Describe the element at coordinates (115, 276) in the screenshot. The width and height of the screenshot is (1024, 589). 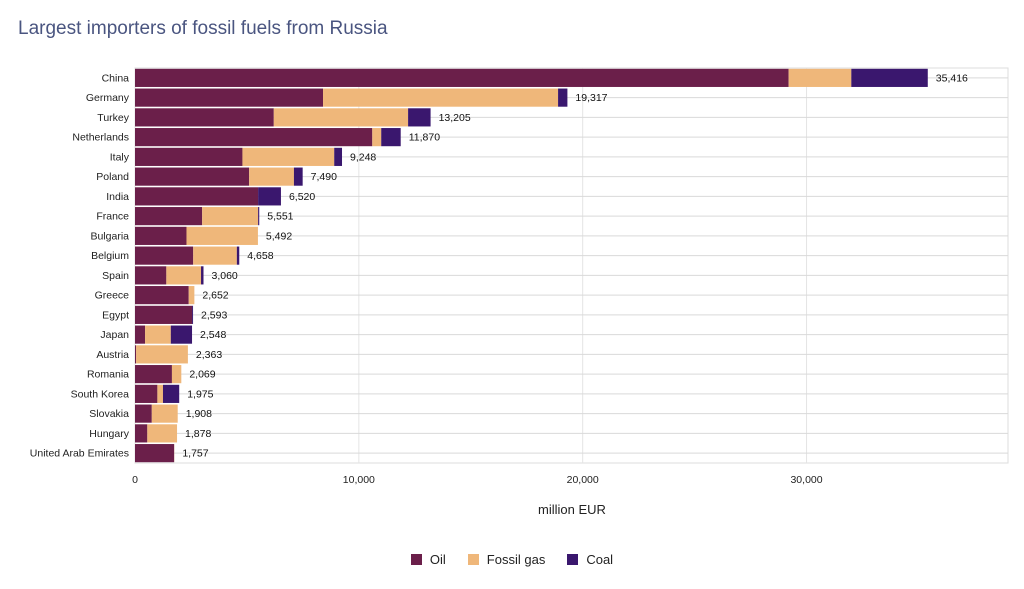
I see `category-label: Spain` at that location.